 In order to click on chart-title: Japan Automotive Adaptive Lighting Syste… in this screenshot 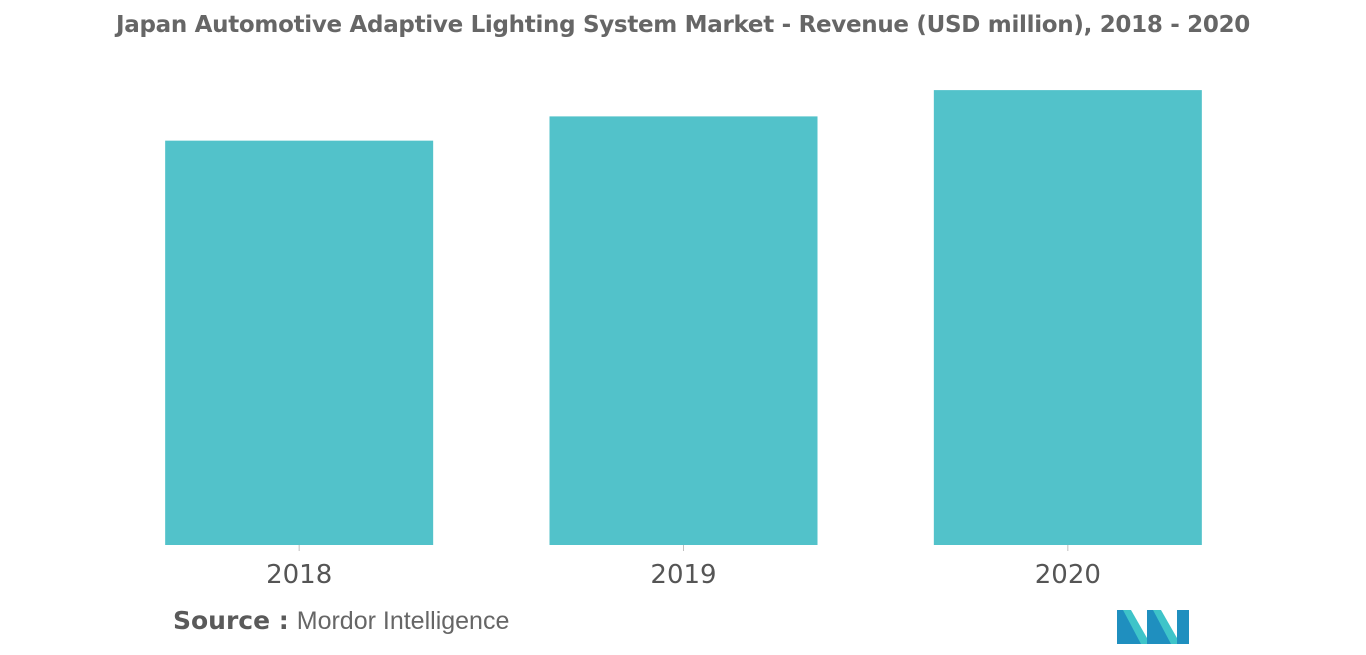, I will do `click(682, 25)`.